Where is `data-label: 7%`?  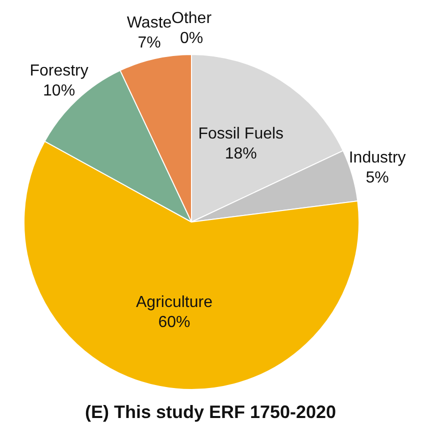
data-label: 7% is located at coordinates (149, 43).